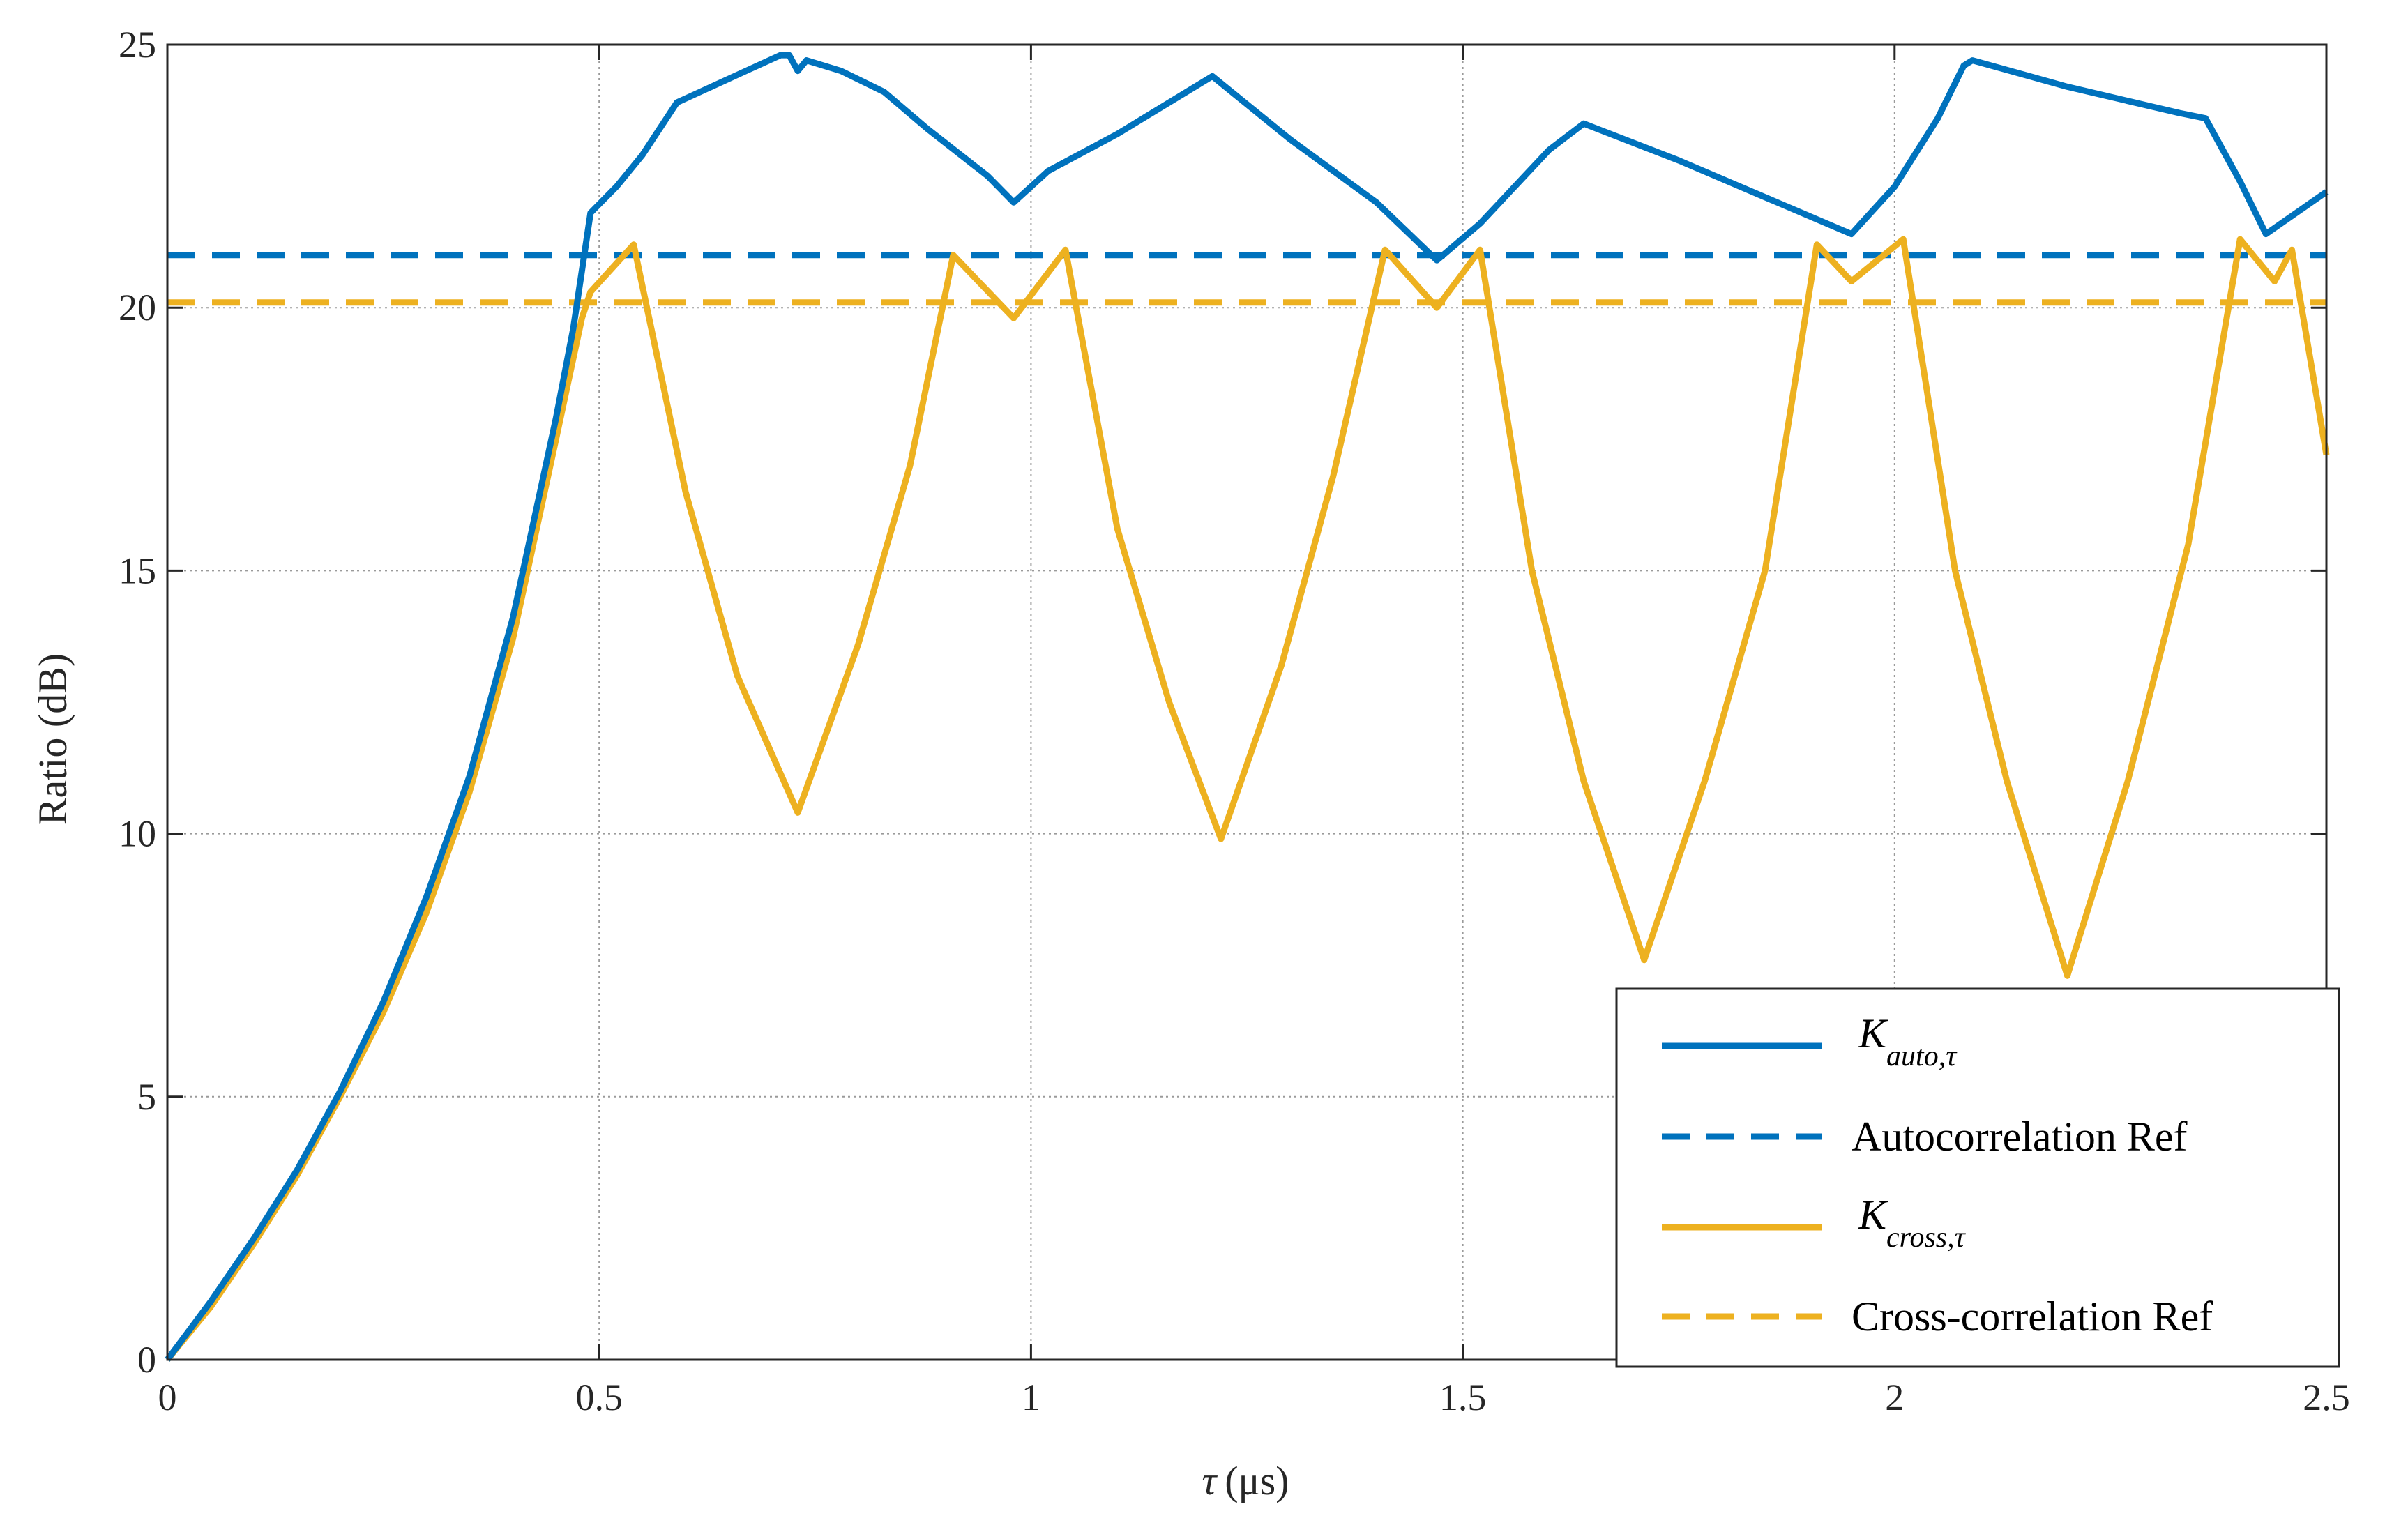 This screenshot has height=1518, width=2408. What do you see at coordinates (137, 45) in the screenshot?
I see `y-tick-label: 25` at bounding box center [137, 45].